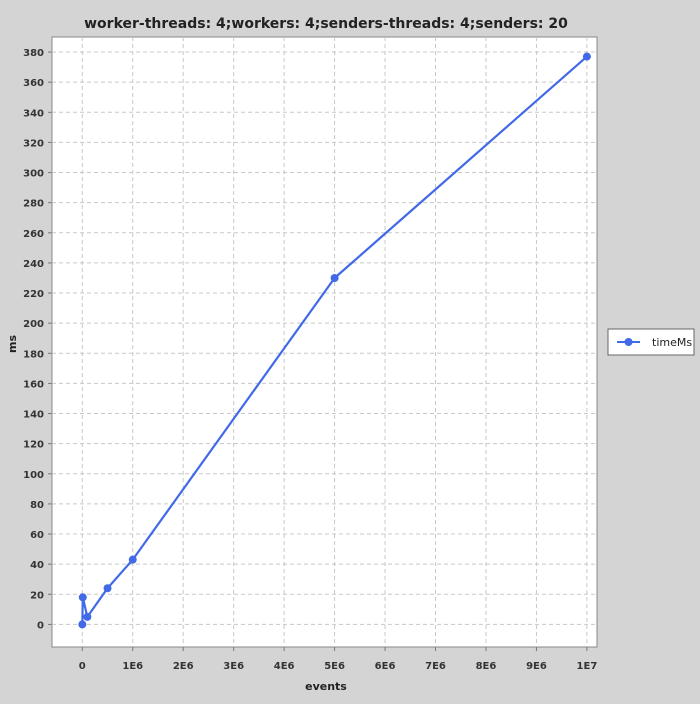  I want to click on y-tick-label: 0, so click(40, 625).